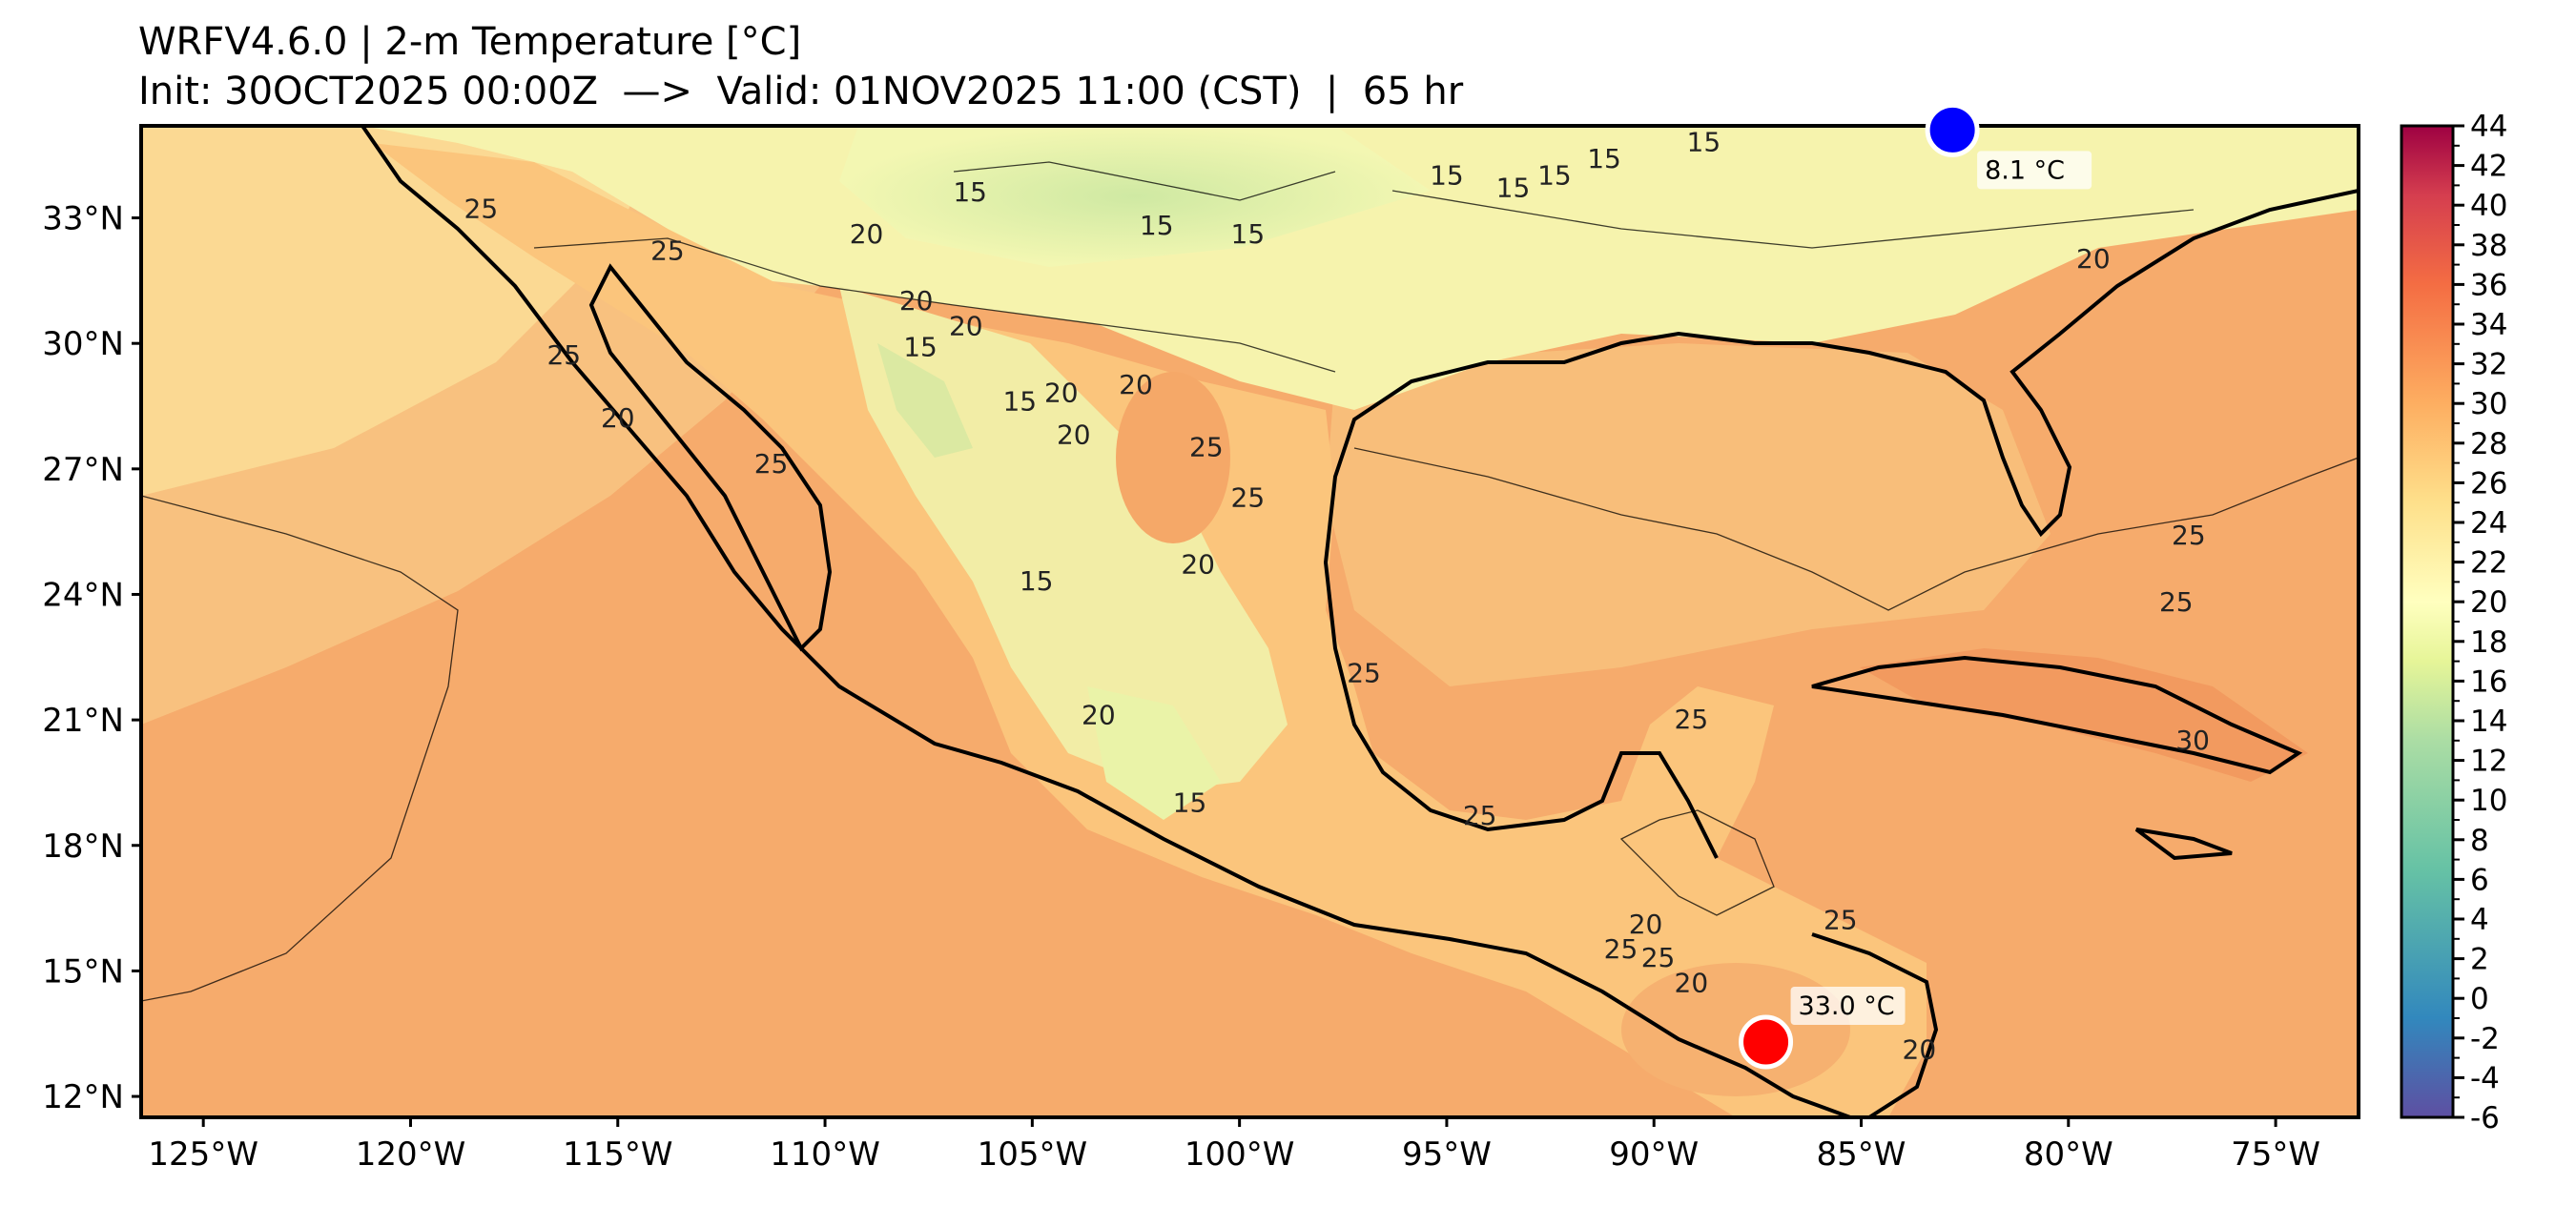  What do you see at coordinates (2479, 920) in the screenshot?
I see `colorbar-tick-label: 4` at bounding box center [2479, 920].